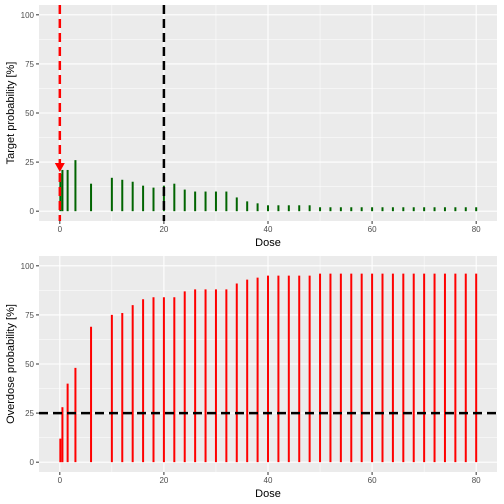  Describe the element at coordinates (11, 364) in the screenshot. I see `panel2-y-axis-title: Overdose probability [%]` at that location.